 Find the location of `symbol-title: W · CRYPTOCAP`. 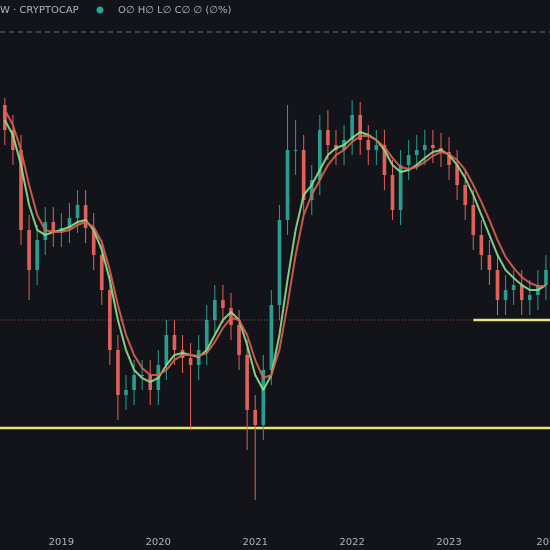

symbol-title: W · CRYPTOCAP is located at coordinates (39, 10).